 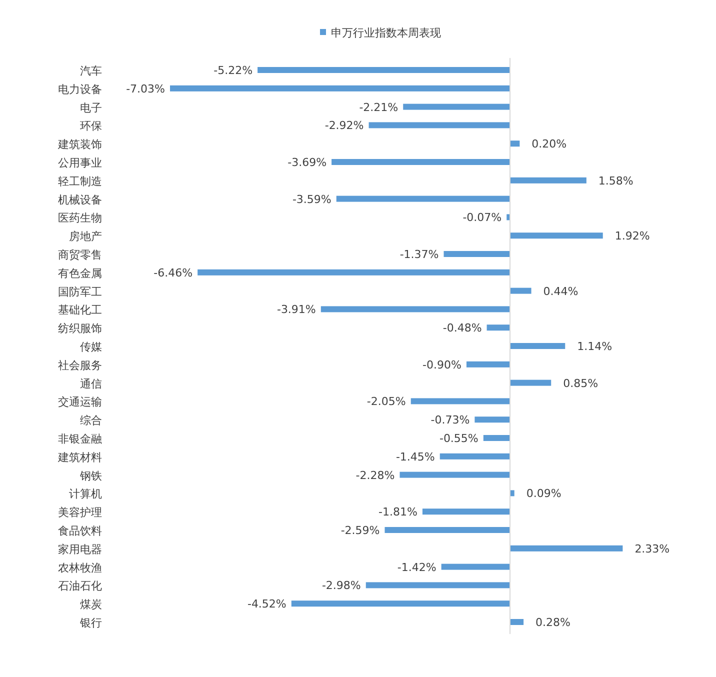 I want to click on y-tick-label: 建筑材料, so click(x=79, y=457).